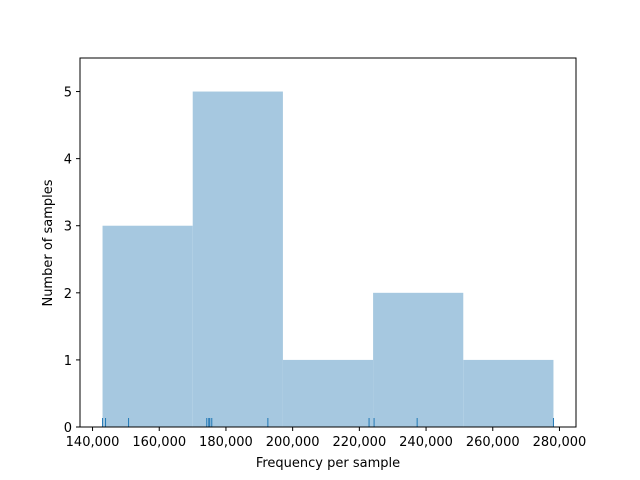  I want to click on x-tick-label: 200,000, so click(293, 442).